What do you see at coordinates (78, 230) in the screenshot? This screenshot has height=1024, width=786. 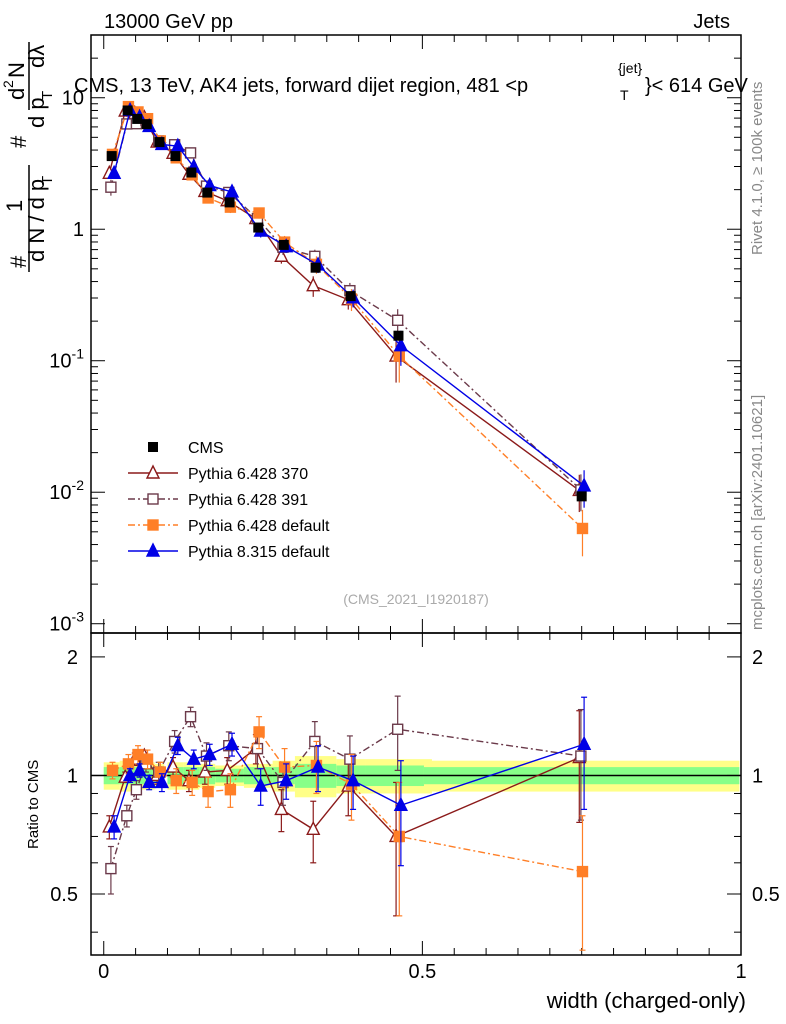 I see `y-tick-label: 1` at bounding box center [78, 230].